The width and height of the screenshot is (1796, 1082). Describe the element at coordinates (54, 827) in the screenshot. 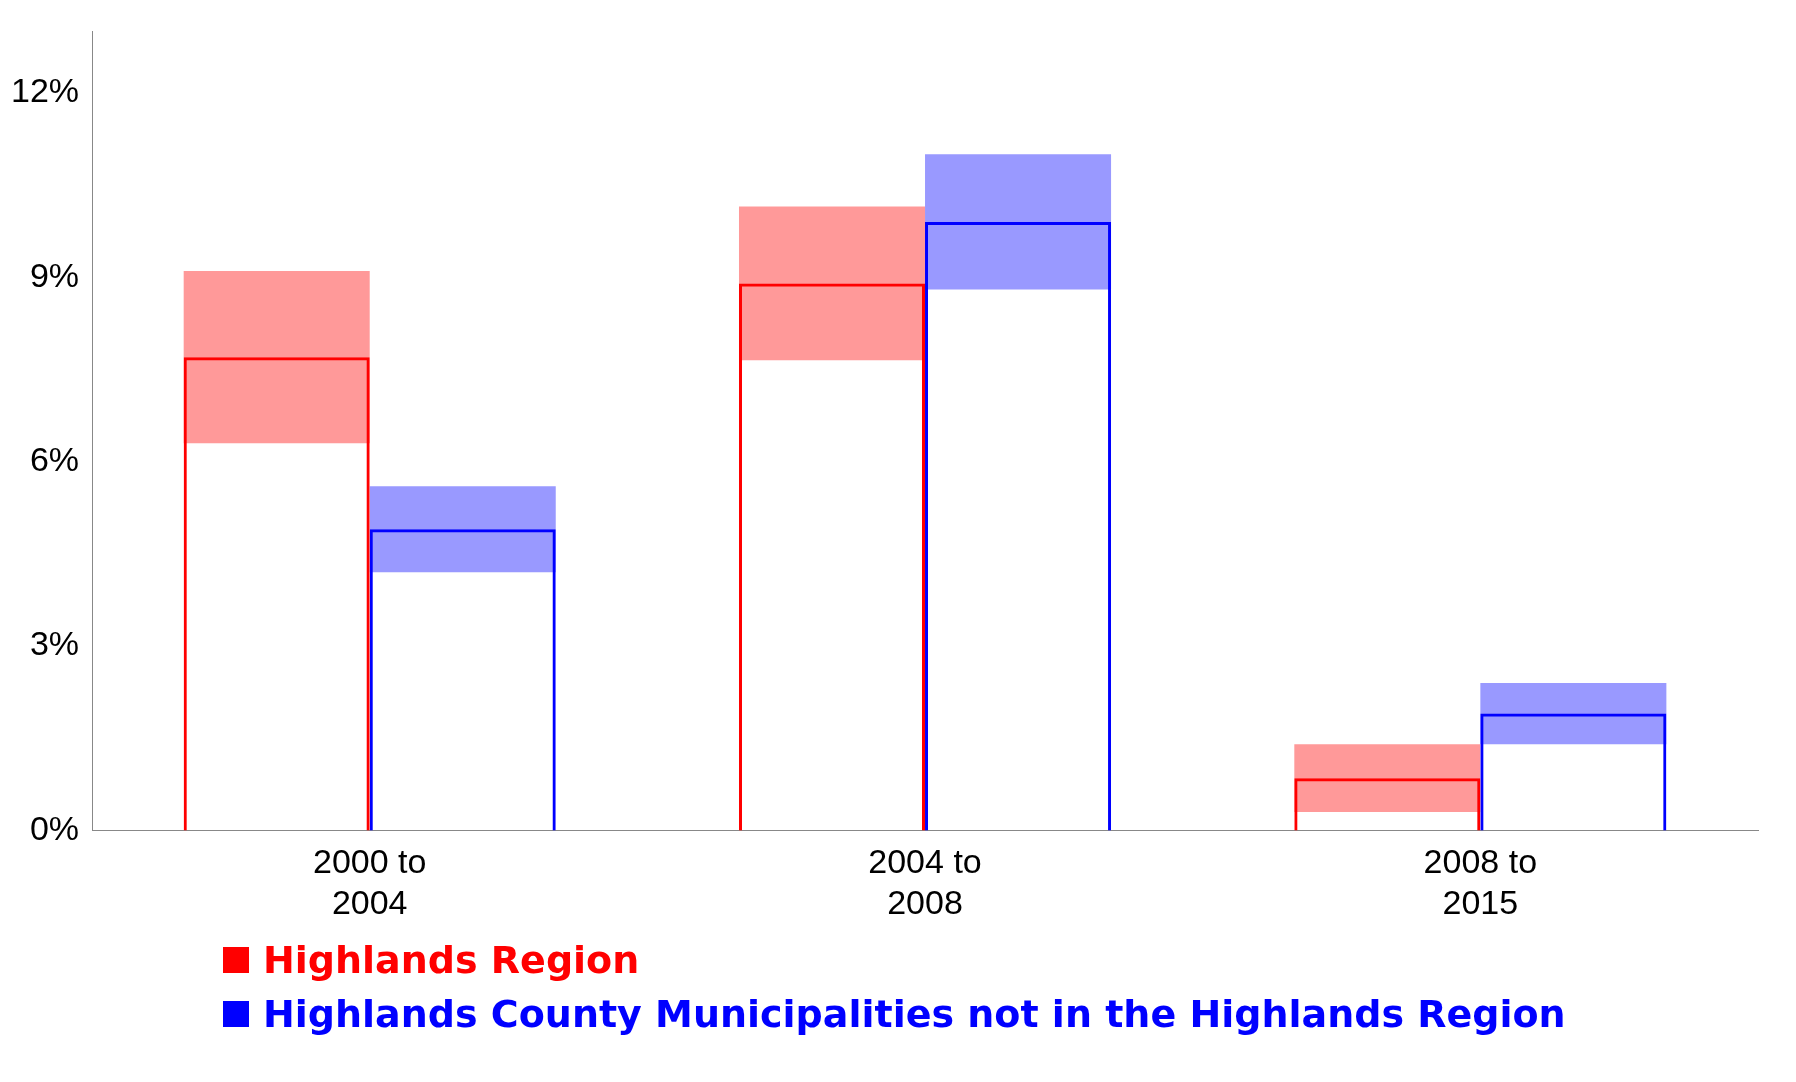

I see `y-tick-label: 0%` at that location.